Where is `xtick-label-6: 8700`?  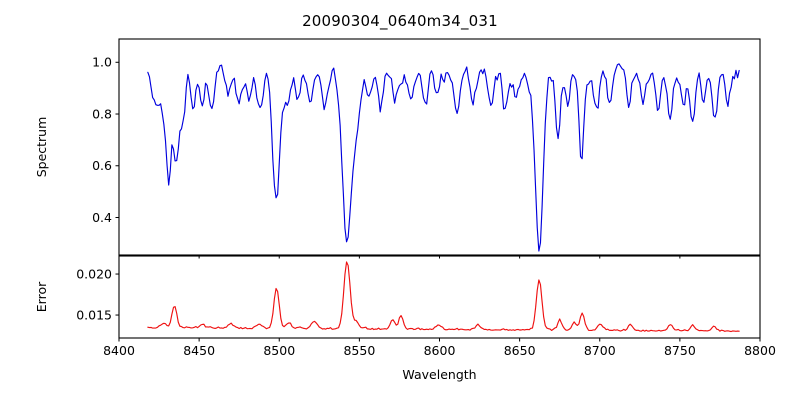
xtick-label-6: 8700 is located at coordinates (600, 350).